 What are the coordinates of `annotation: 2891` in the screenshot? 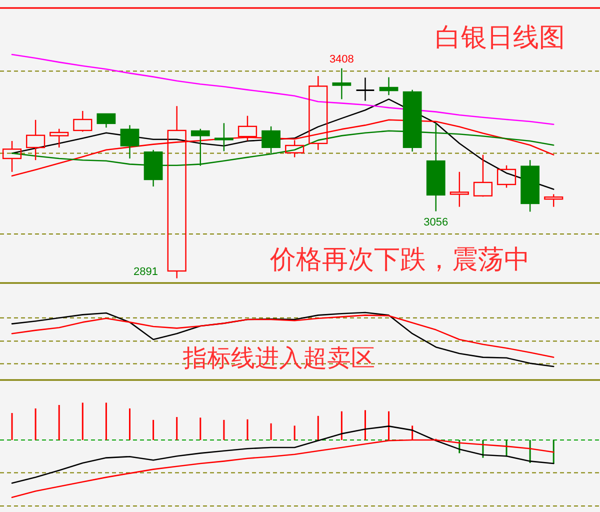 It's located at (146, 272).